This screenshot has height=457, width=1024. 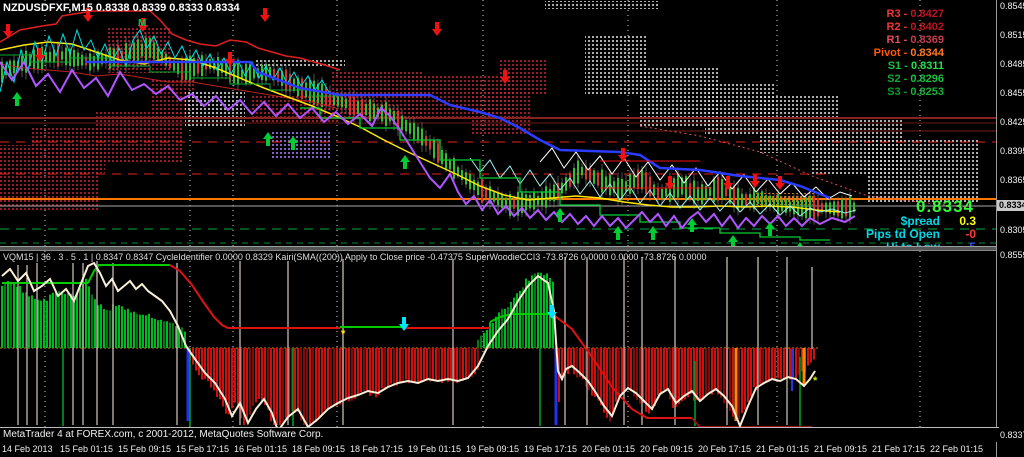 What do you see at coordinates (898, 27) in the screenshot?
I see `pivot-label: R2 -` at bounding box center [898, 27].